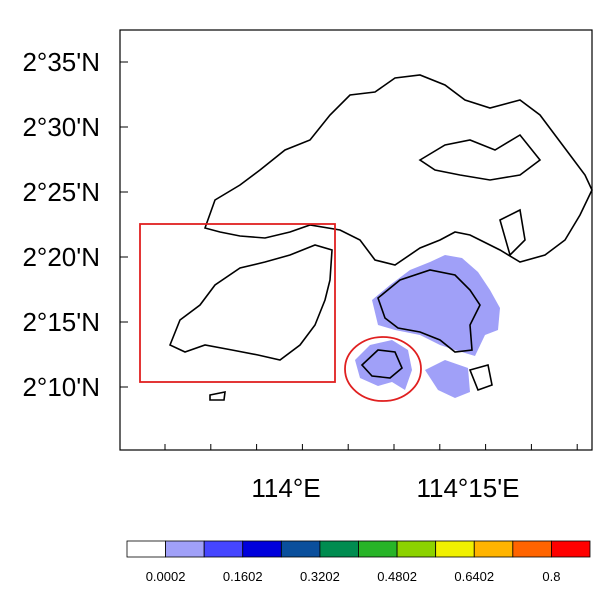 This screenshot has width=597, height=600. Describe the element at coordinates (61, 257) in the screenshot. I see `lat-label: 2°20'N` at that location.